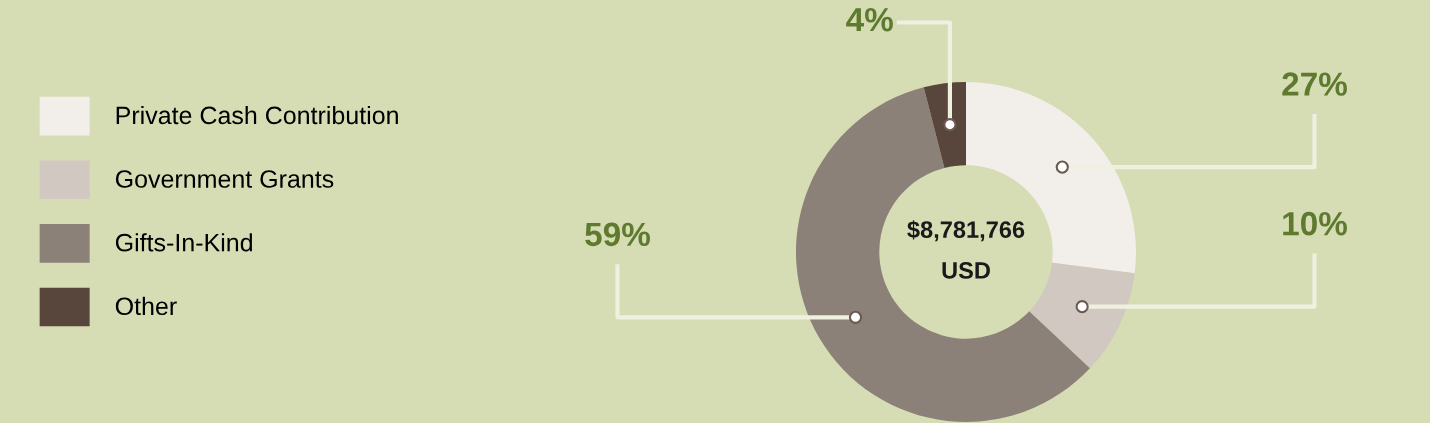 The width and height of the screenshot is (1430, 423). What do you see at coordinates (1315, 223) in the screenshot?
I see `data-label: 10%` at bounding box center [1315, 223].